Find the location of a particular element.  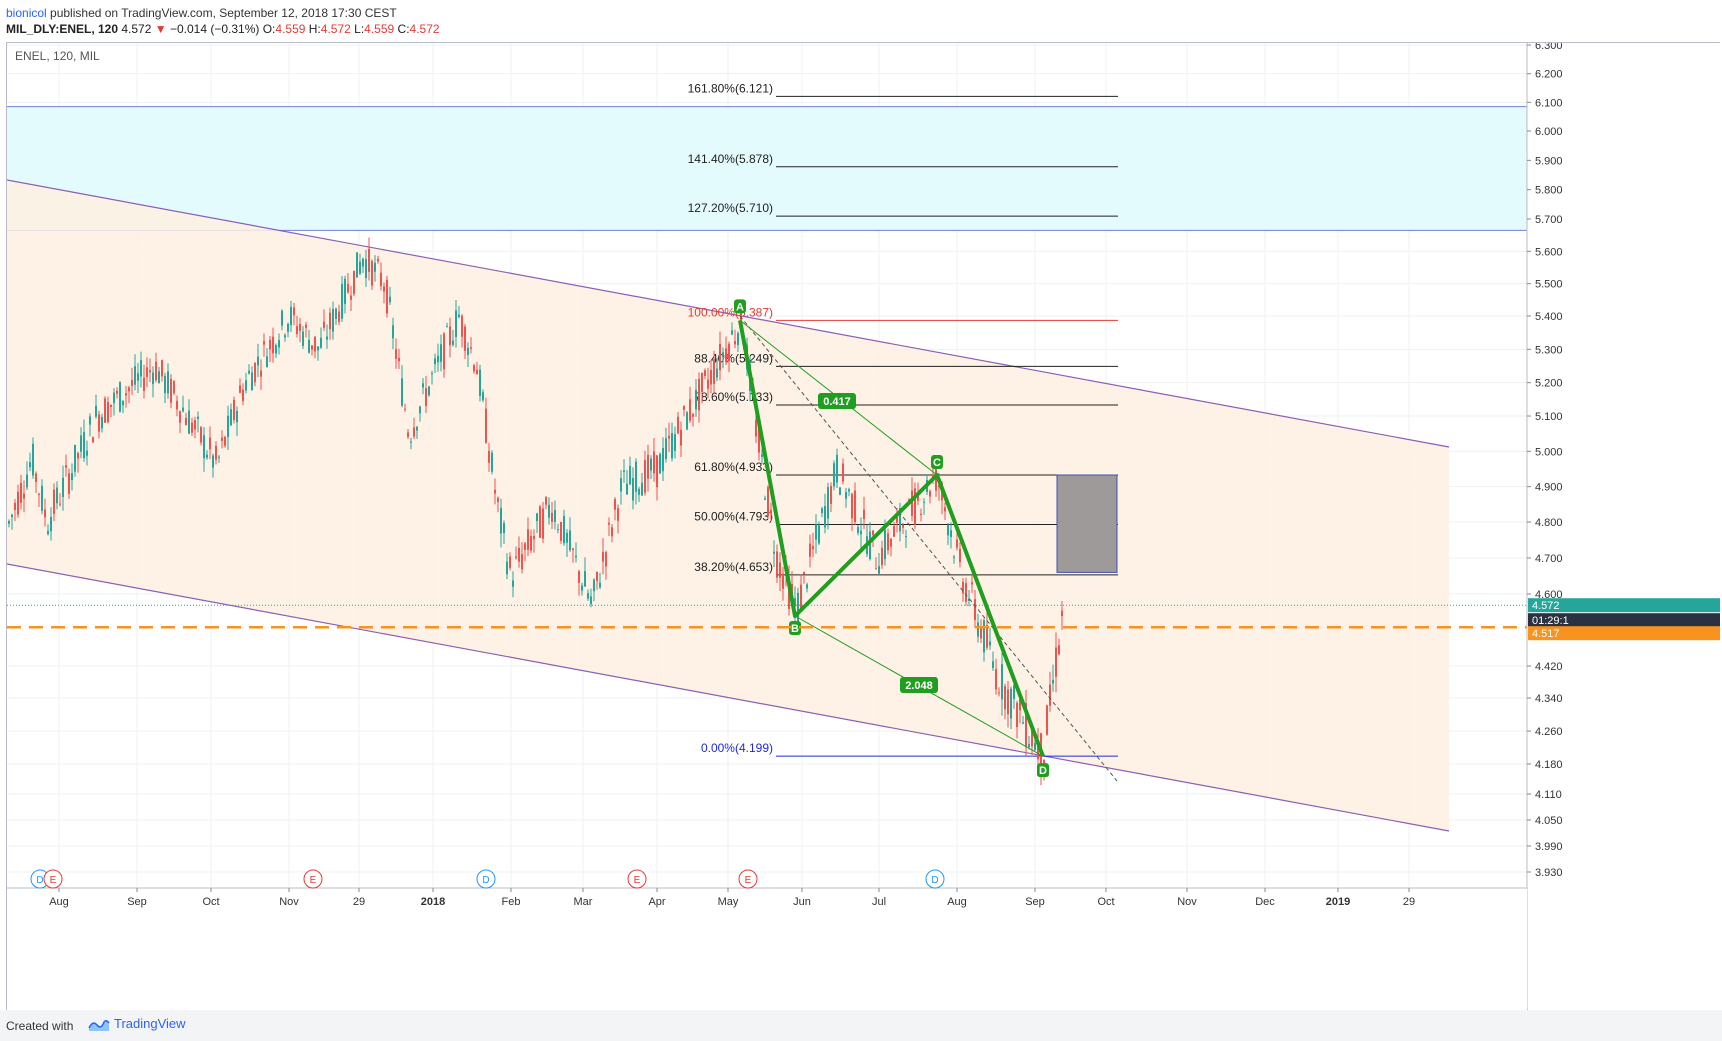

time-tick-label: 2018 is located at coordinates (433, 902).